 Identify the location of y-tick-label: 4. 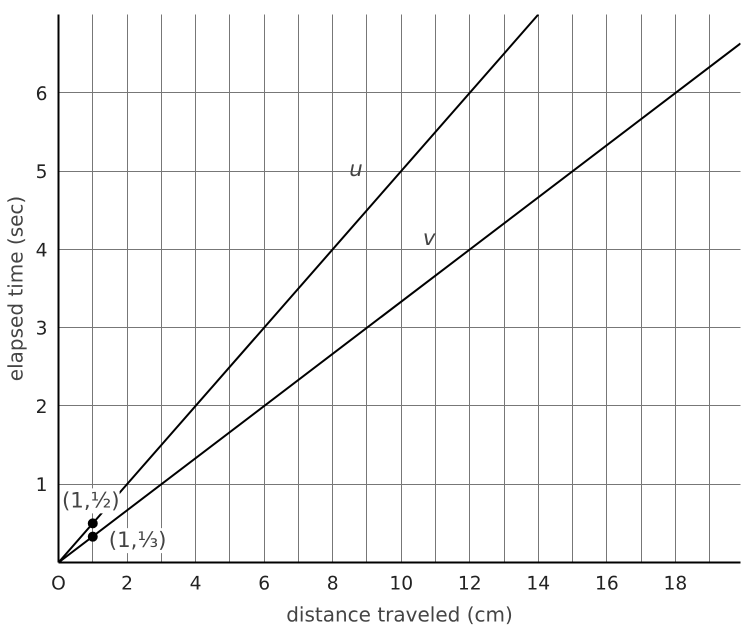
(42, 251).